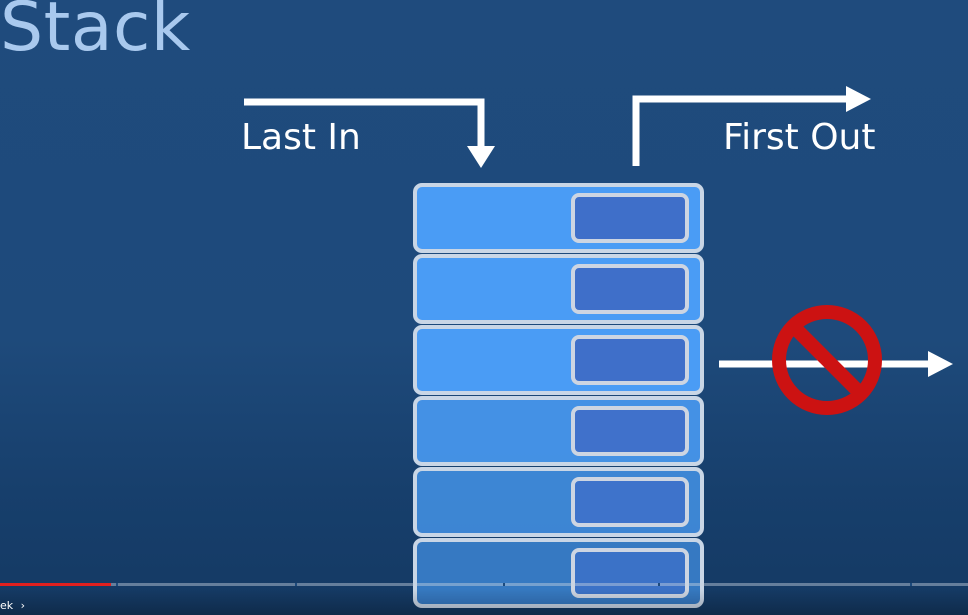  What do you see at coordinates (95, 33) in the screenshot?
I see `slide-title: Stack` at bounding box center [95, 33].